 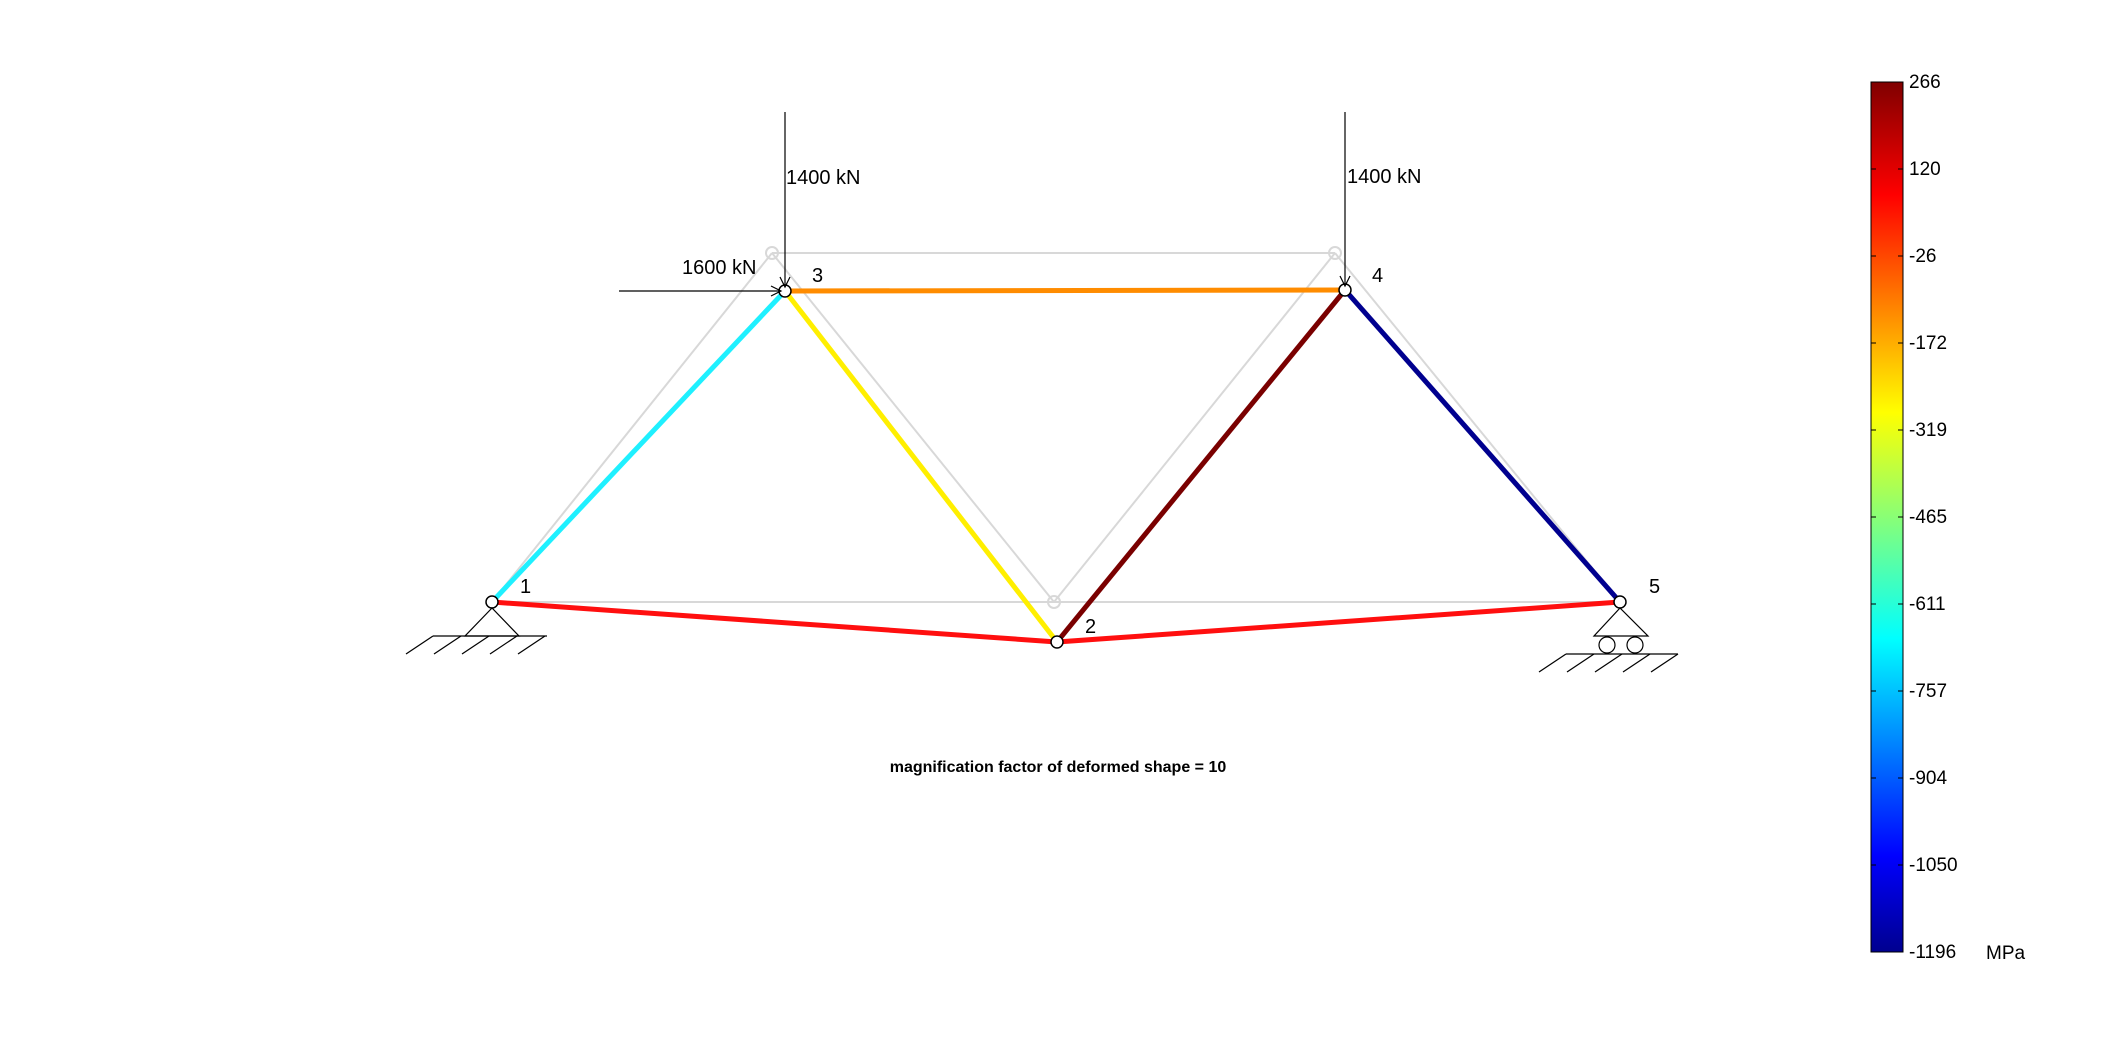 I want to click on colorbar-tick-label: -172, so click(x=1928, y=343).